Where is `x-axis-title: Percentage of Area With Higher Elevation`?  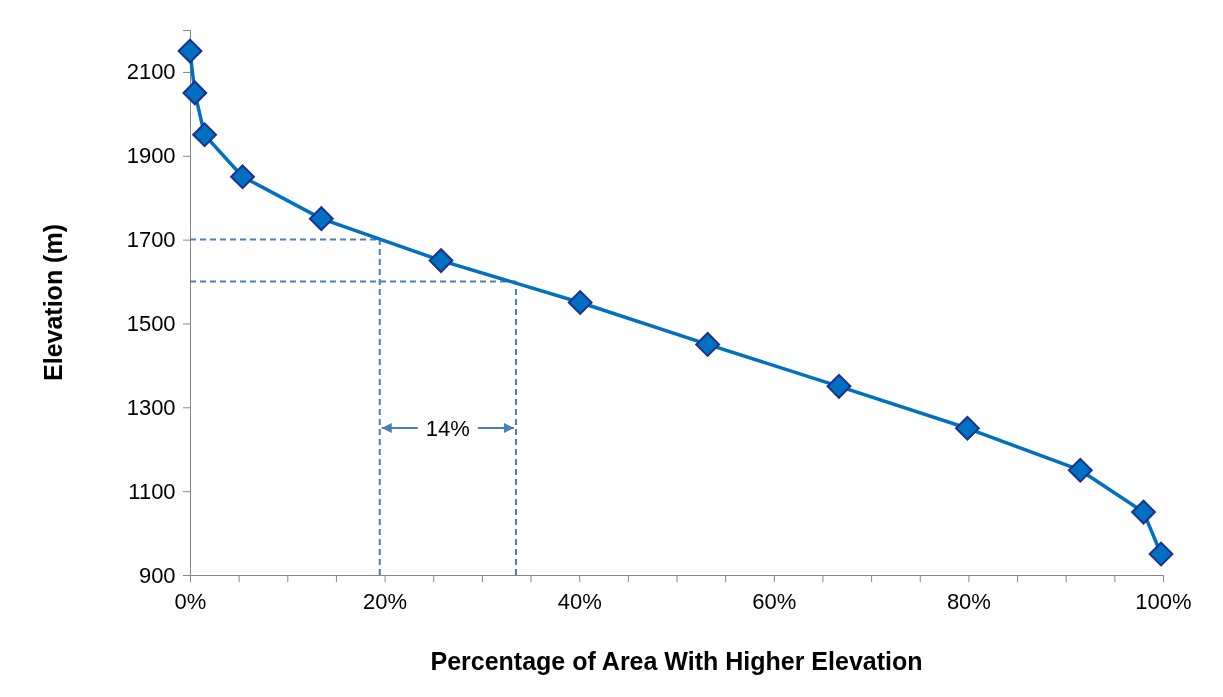 x-axis-title: Percentage of Area With Higher Elevation is located at coordinates (676, 661).